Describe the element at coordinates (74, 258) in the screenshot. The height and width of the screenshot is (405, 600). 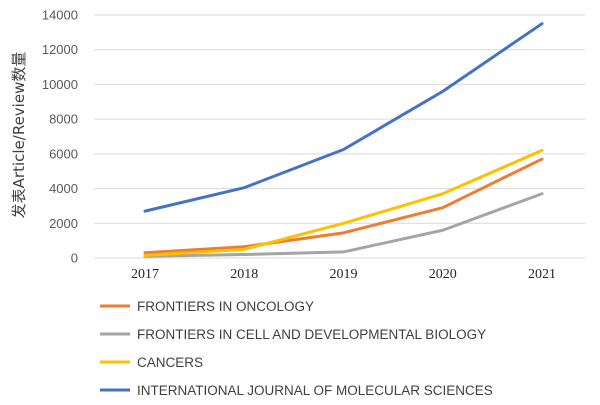
I see `y-tick-label: 0` at that location.